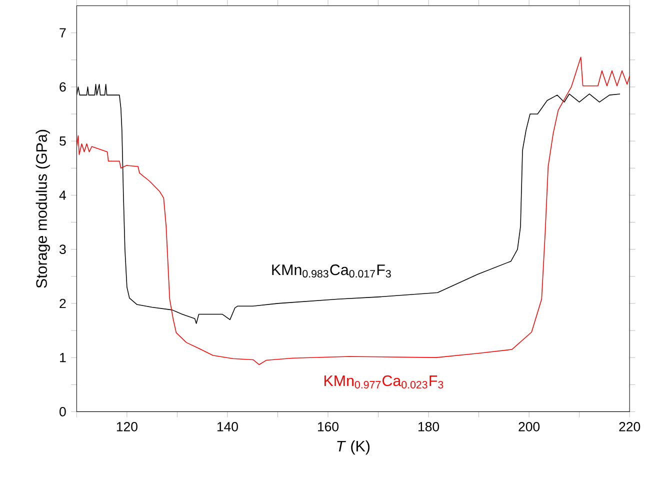 Image resolution: width=645 pixels, height=480 pixels. I want to click on y-tick-label: 7, so click(63, 33).